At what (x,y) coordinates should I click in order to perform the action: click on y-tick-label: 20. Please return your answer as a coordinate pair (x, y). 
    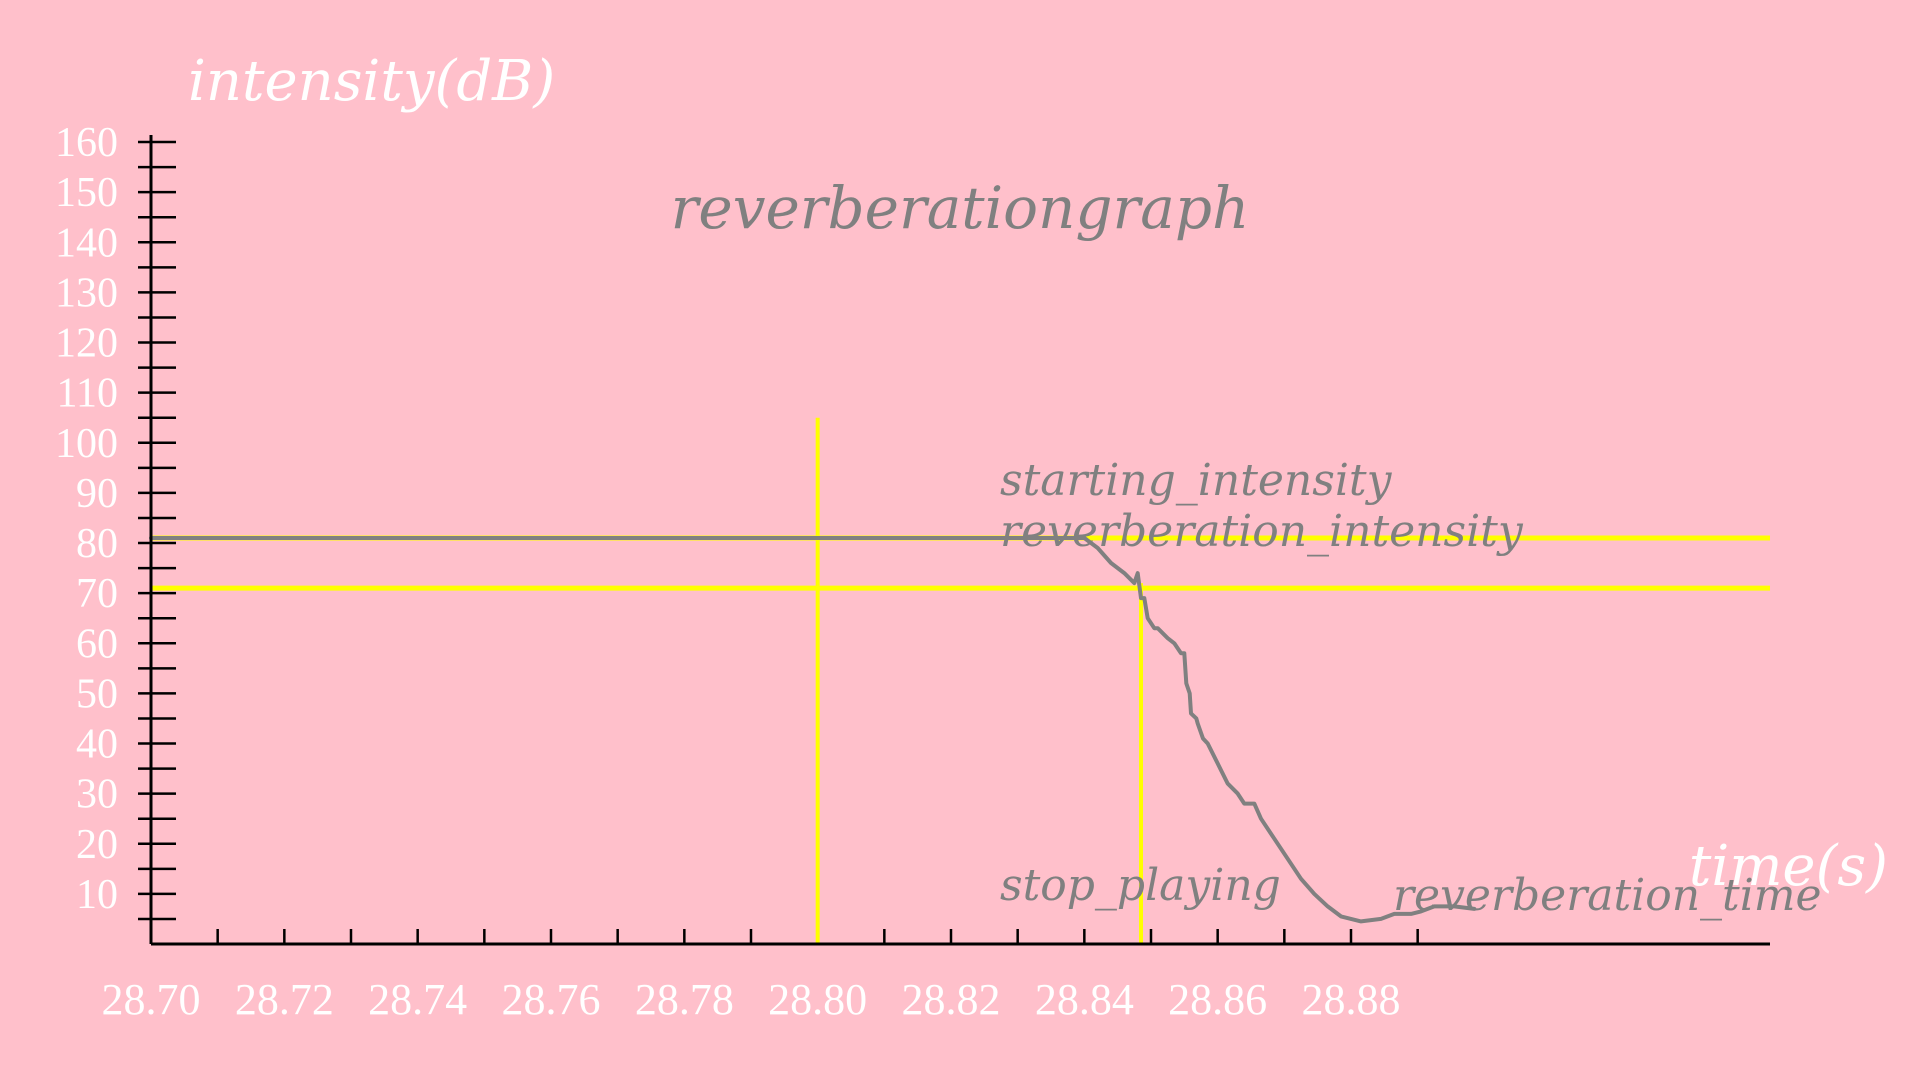
    Looking at the image, I should click on (97, 845).